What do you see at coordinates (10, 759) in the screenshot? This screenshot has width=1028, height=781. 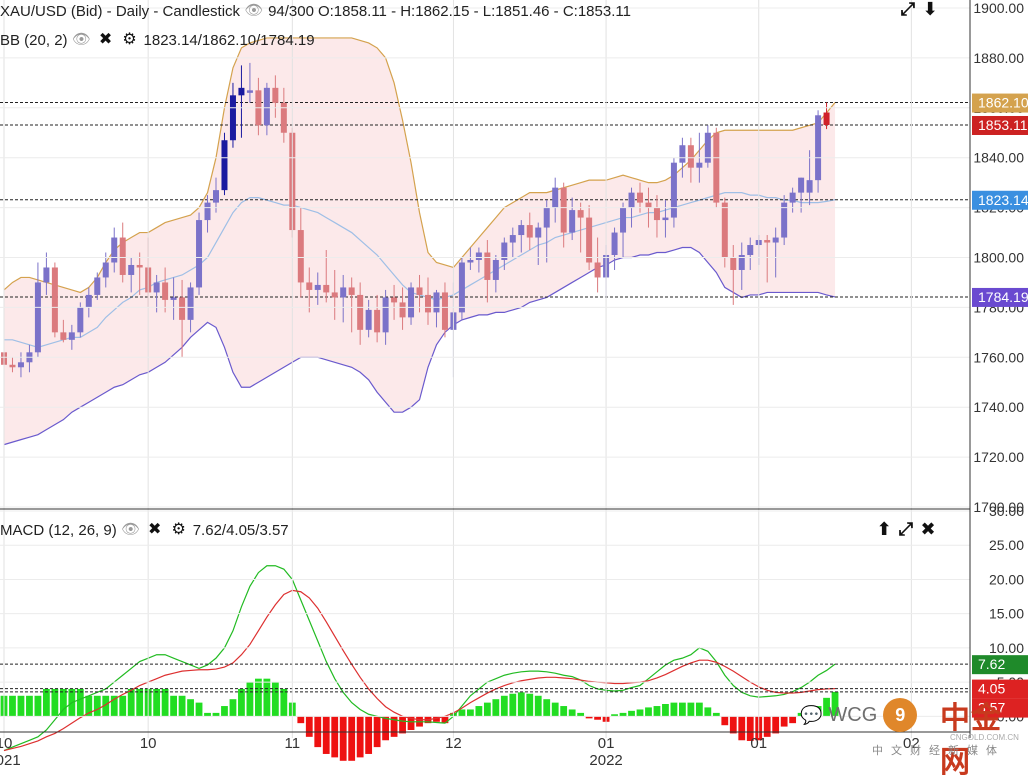 I see `x-tick-sublabel: 2021` at bounding box center [10, 759].